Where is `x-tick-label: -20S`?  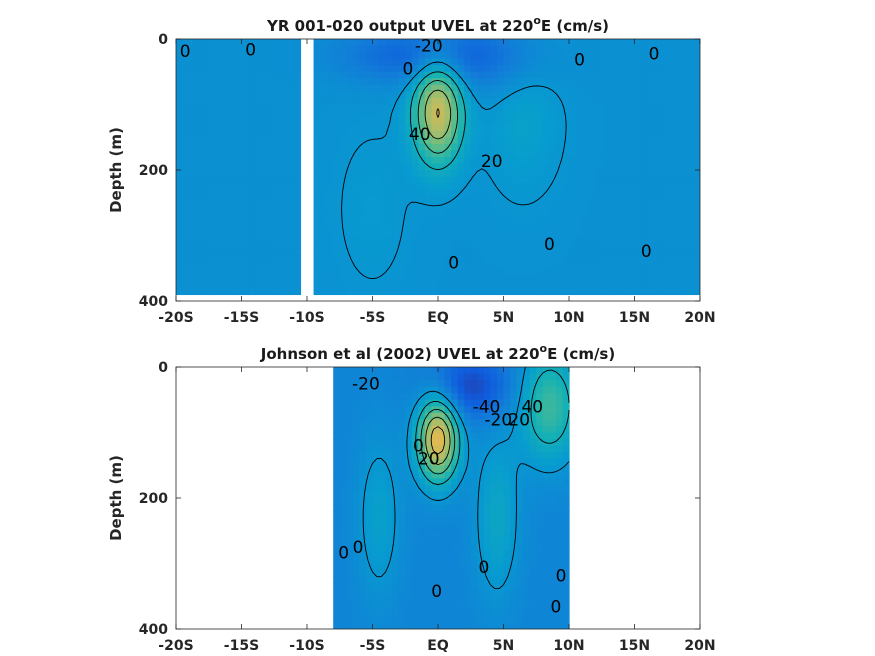
x-tick-label: -20S is located at coordinates (175, 646).